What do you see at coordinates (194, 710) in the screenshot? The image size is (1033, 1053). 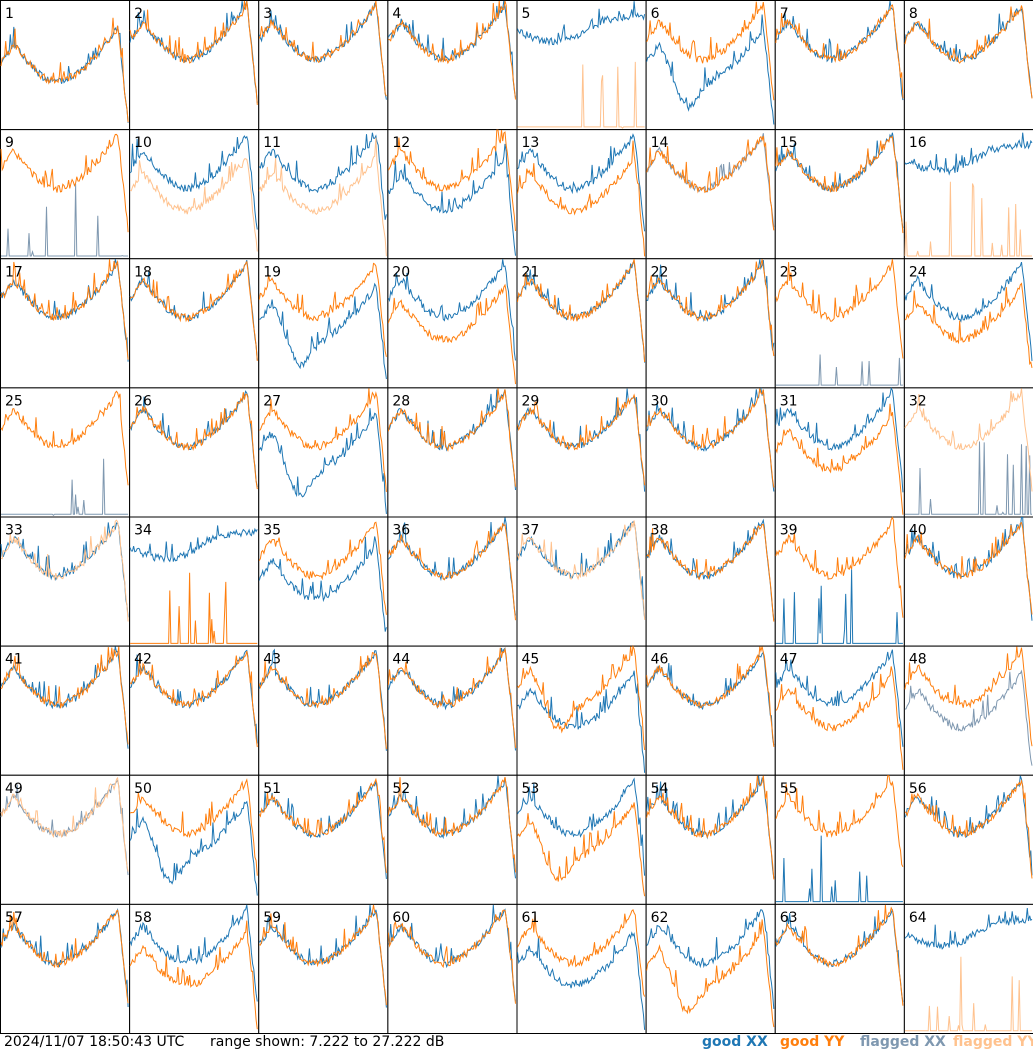 I see `panel-42: 42` at bounding box center [194, 710].